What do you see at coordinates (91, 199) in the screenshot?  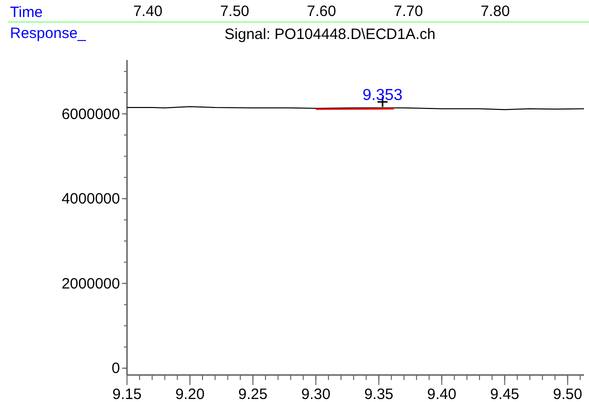 I see `y-tick-label: 4000000` at bounding box center [91, 199].